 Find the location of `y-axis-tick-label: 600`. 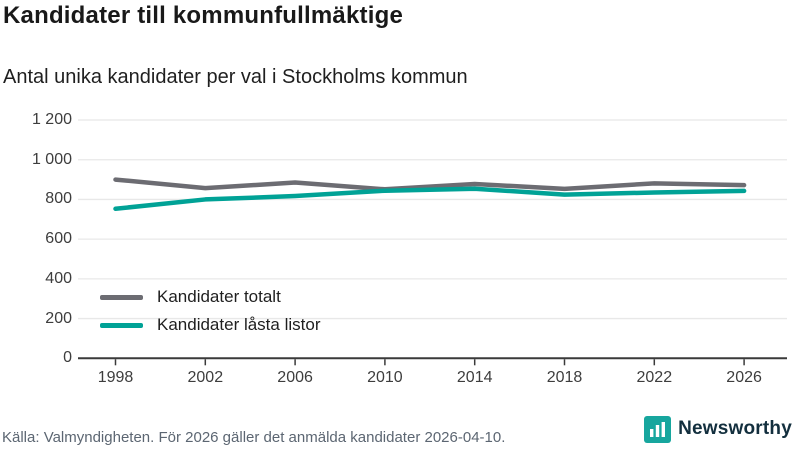

y-axis-tick-label: 600 is located at coordinates (58, 239).